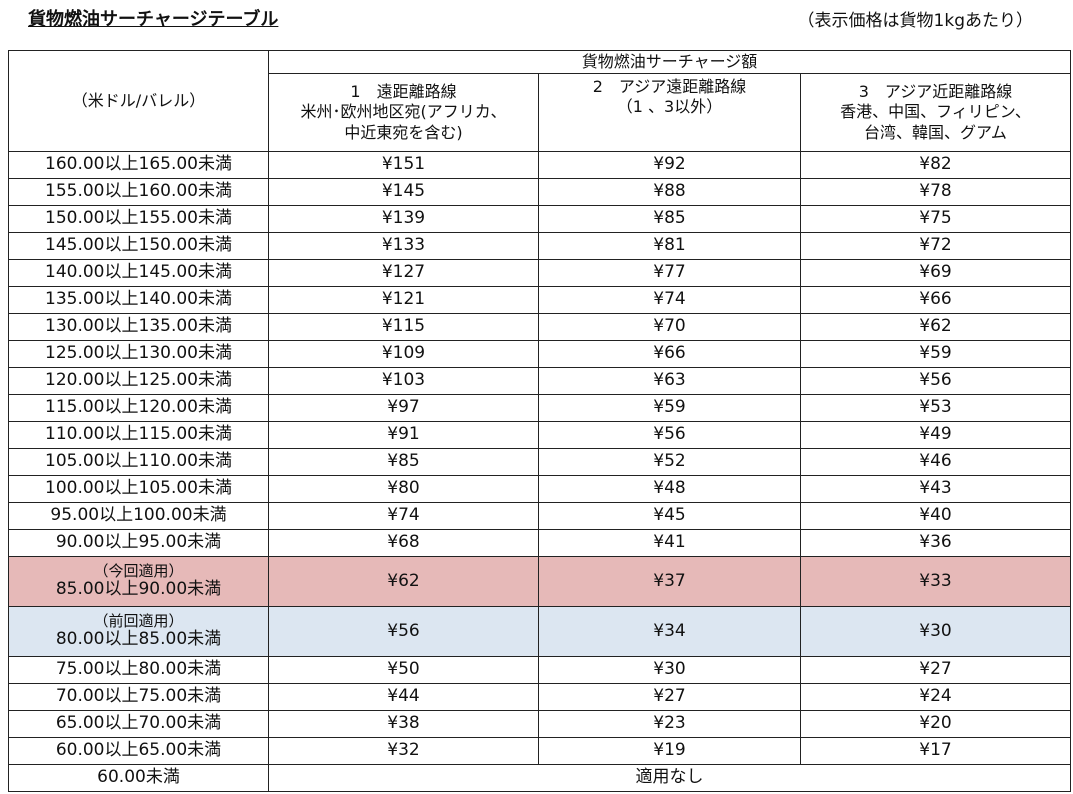  What do you see at coordinates (138, 300) in the screenshot?
I see `price-range-cell: 135.00以上140.00未満` at bounding box center [138, 300].